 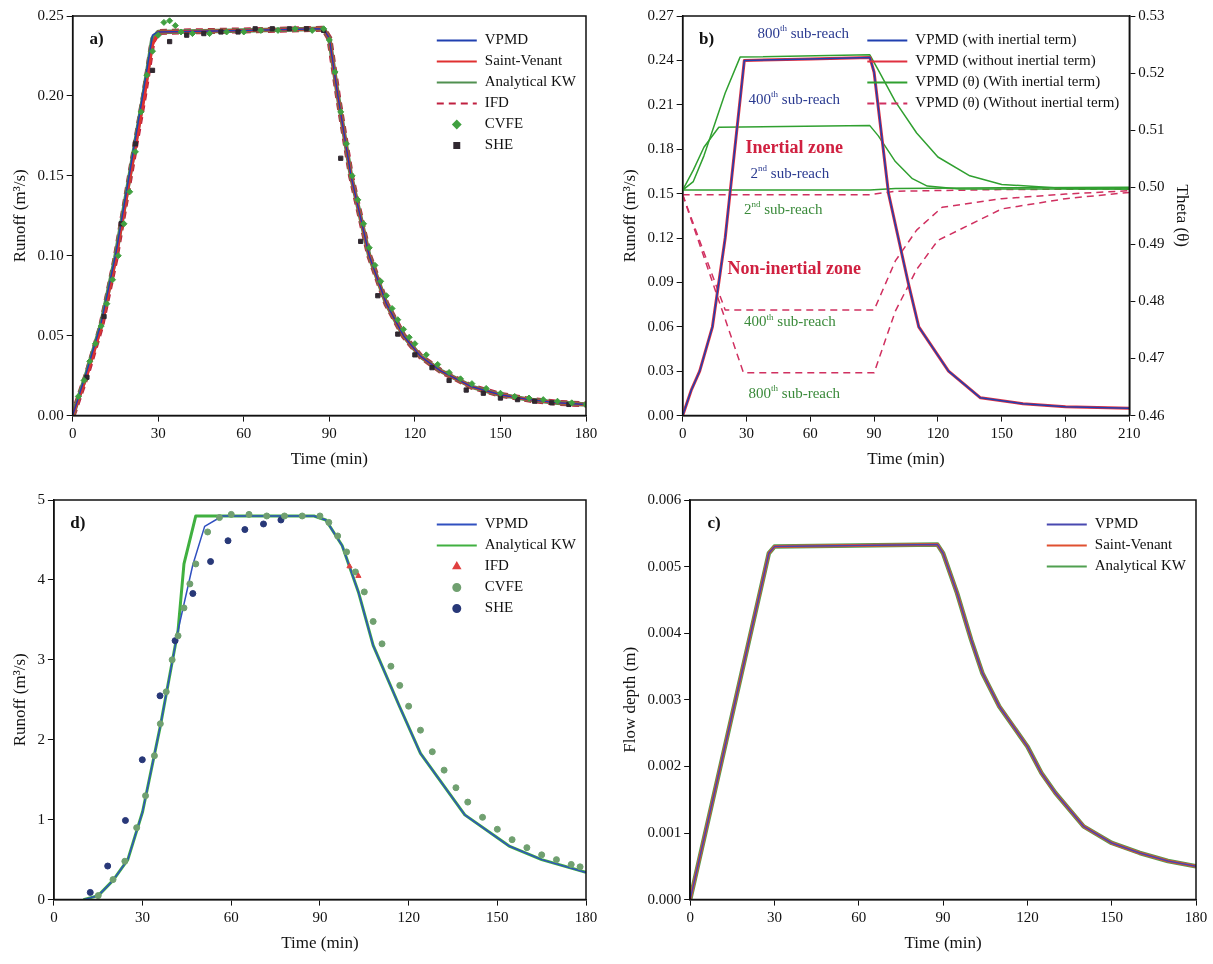 I want to click on annotation: a), so click(x=96, y=39).